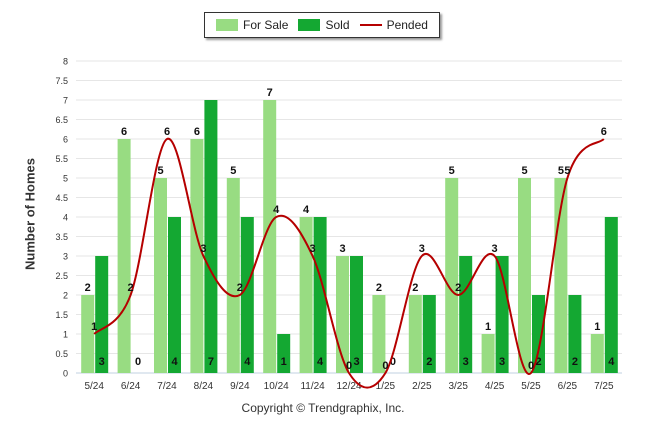 This screenshot has width=646, height=434. I want to click on y-tick-label: 5, so click(65, 179).